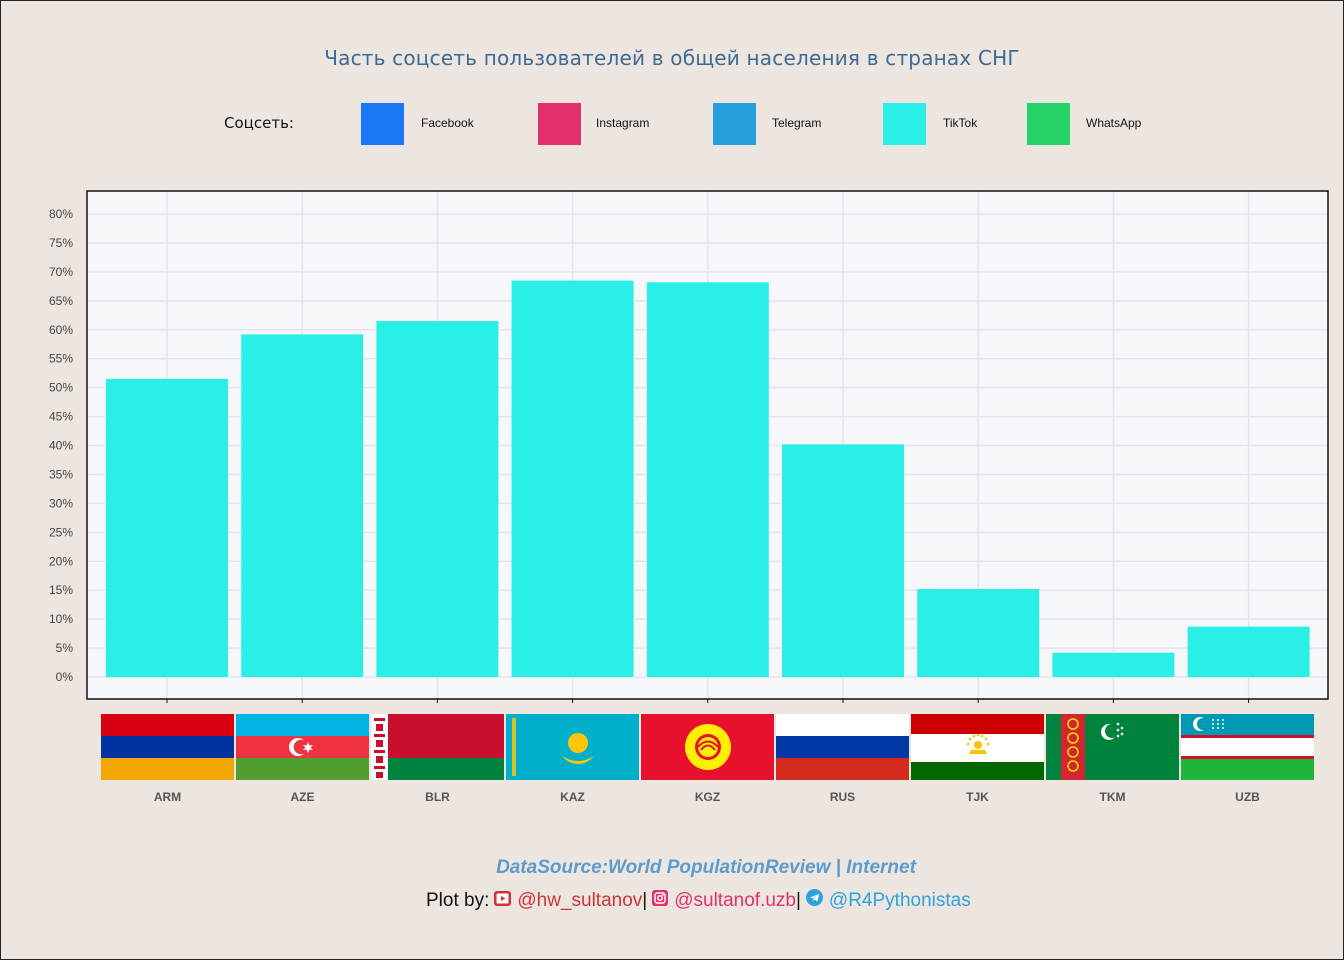  Describe the element at coordinates (707, 479) in the screenshot. I see `bar-kgz` at that location.